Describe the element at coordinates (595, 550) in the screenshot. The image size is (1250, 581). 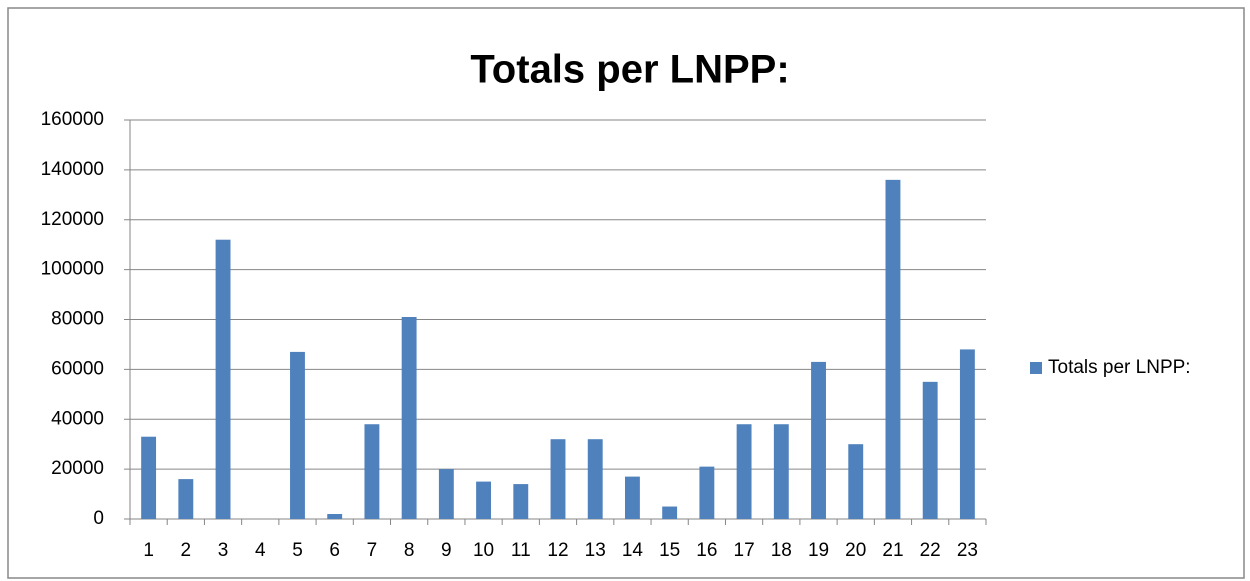
I see `x-tick-label: 13` at that location.